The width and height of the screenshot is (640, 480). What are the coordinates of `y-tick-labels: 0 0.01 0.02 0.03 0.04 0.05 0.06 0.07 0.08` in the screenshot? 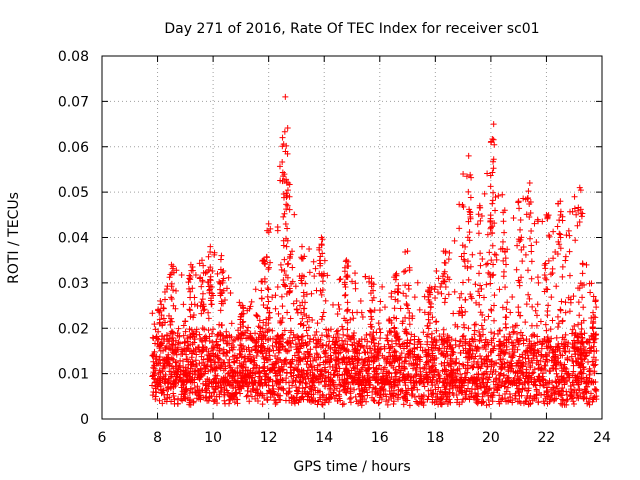 It's located at (73, 238).